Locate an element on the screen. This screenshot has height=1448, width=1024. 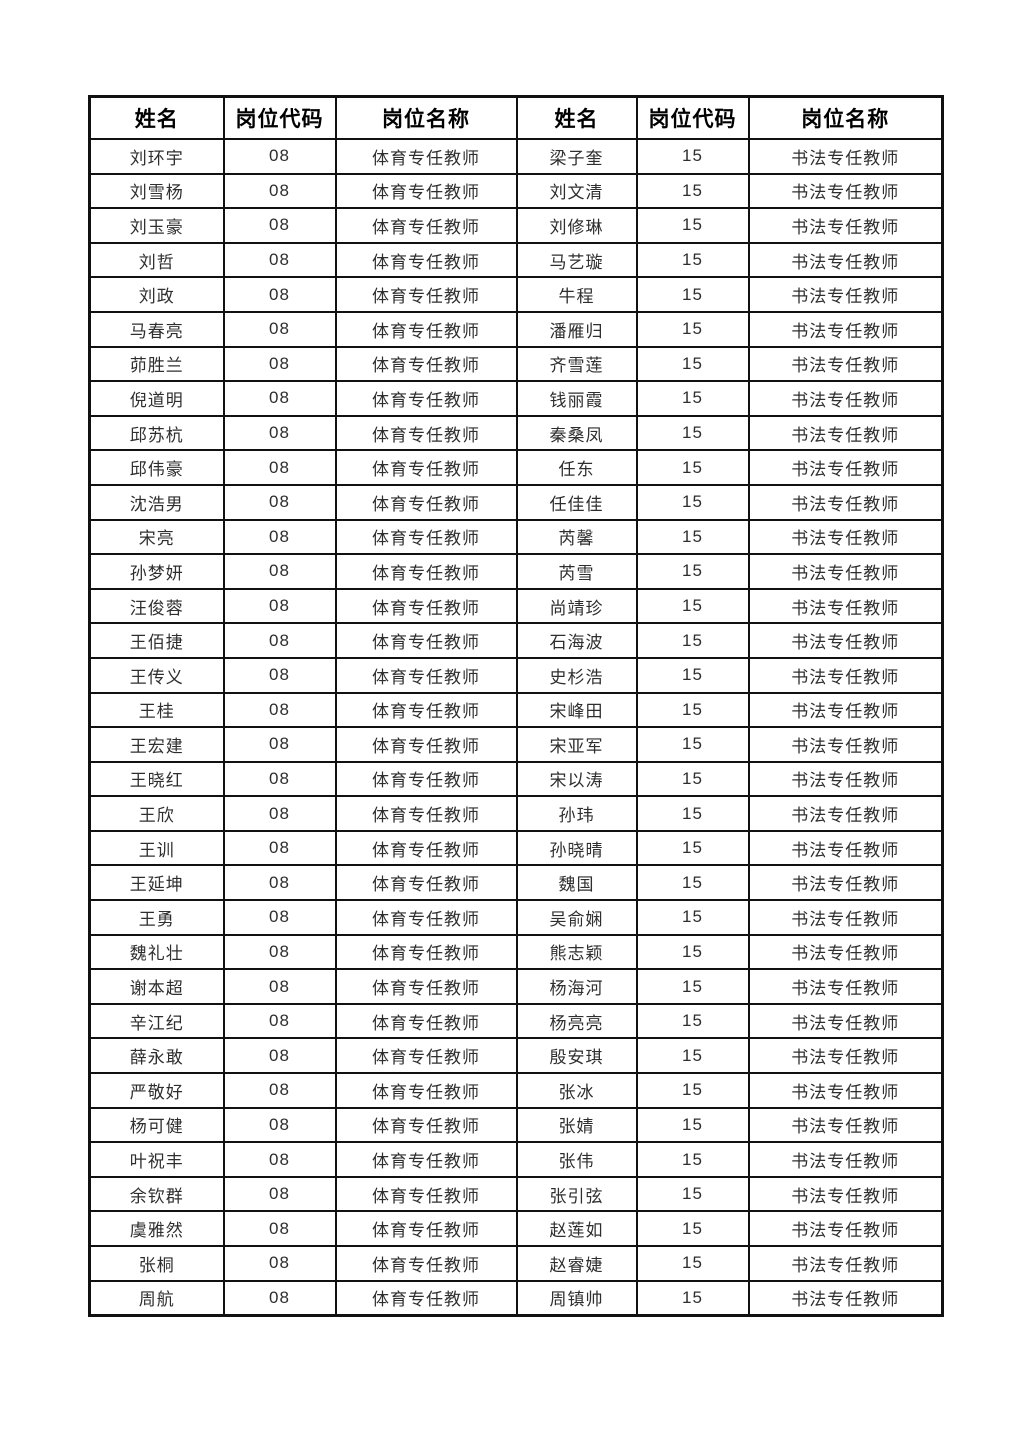
name-cell-right: 周镇帅 is located at coordinates (576, 1298).